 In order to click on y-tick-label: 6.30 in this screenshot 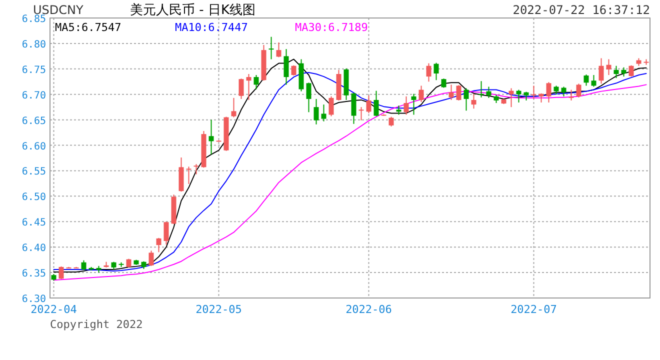, I will do `click(34, 299)`.